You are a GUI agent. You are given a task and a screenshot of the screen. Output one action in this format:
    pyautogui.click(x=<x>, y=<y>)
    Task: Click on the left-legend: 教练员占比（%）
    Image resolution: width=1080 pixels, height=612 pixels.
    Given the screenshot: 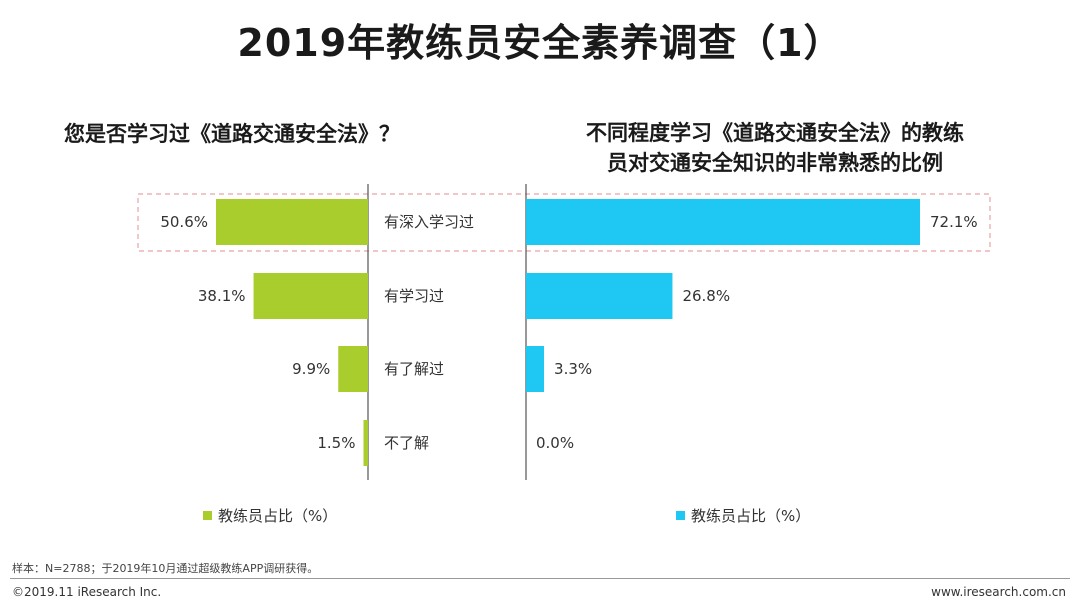 What is the action you would take?
    pyautogui.click(x=270, y=515)
    